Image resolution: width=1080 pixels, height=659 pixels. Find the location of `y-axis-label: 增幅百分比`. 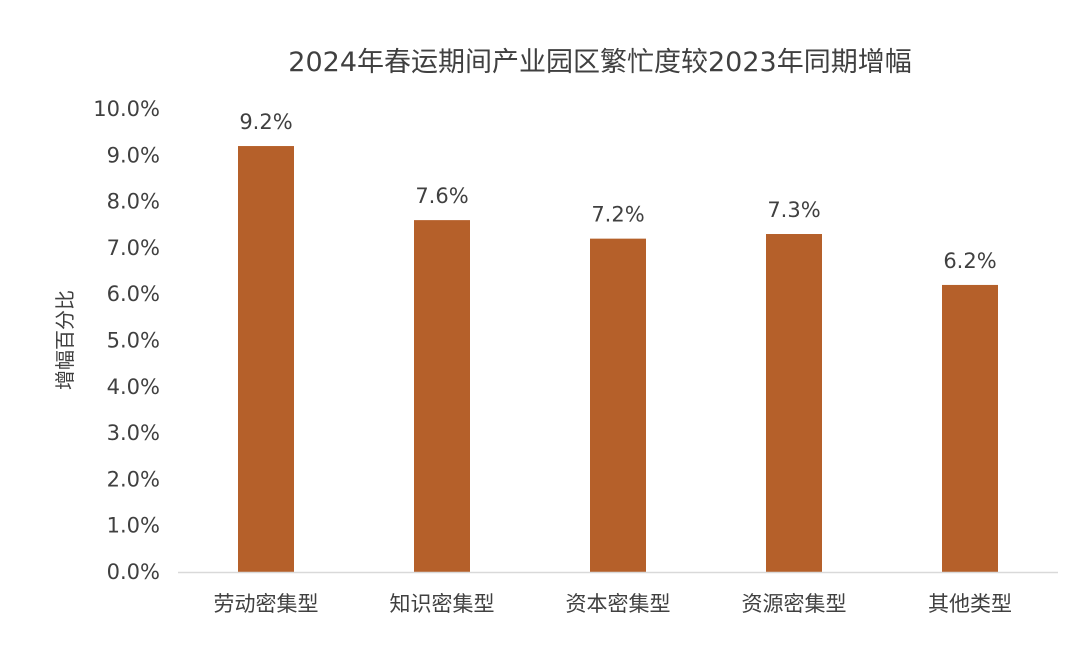

y-axis-label: 增幅百分比 is located at coordinates (65, 340).